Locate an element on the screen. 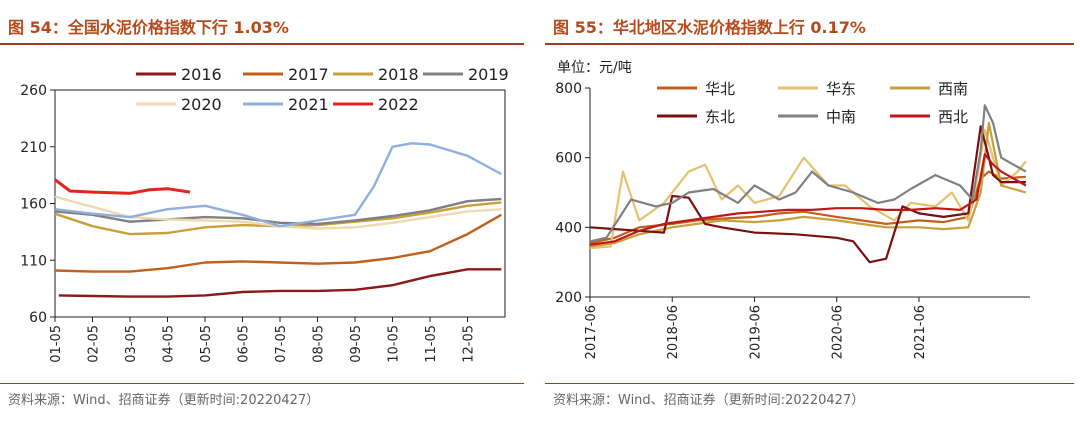 This screenshot has height=422, width=1080. legend-label-2020: 2020 is located at coordinates (201, 104).